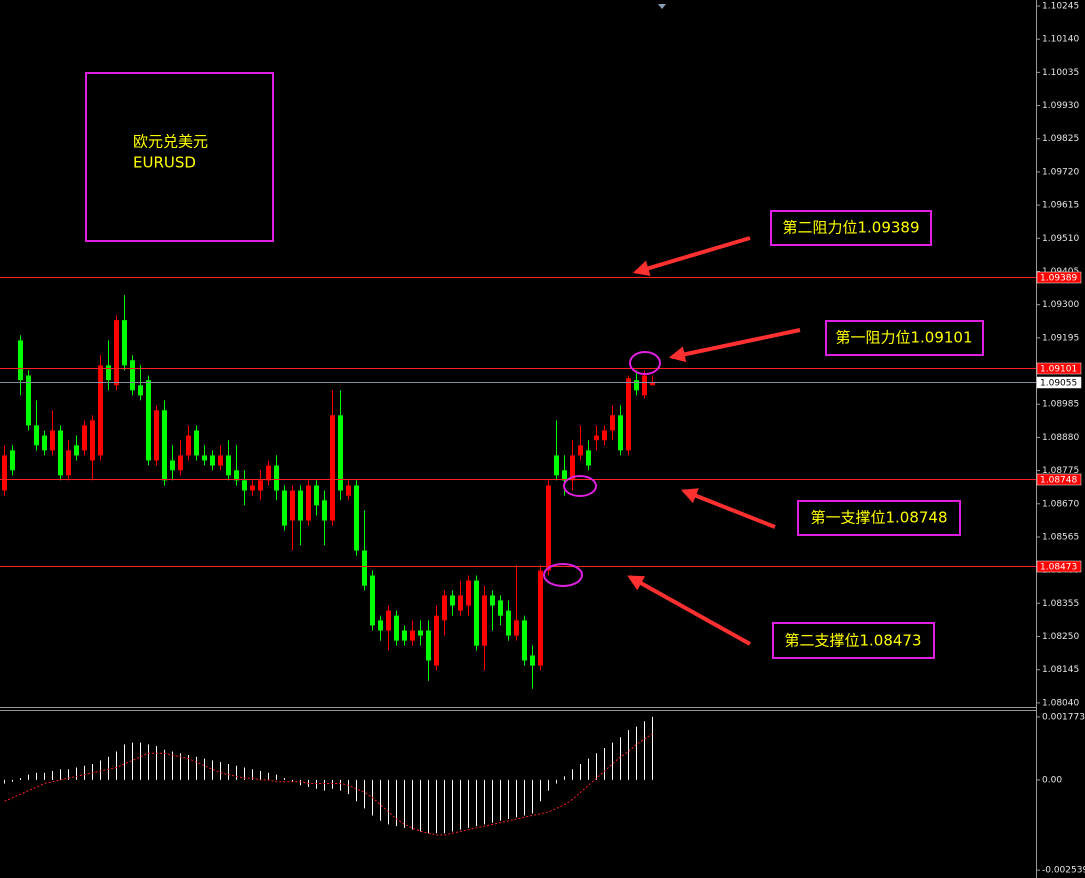 The height and width of the screenshot is (878, 1085). Describe the element at coordinates (1060, 504) in the screenshot. I see `y-tick-label: 1.08670` at that location.